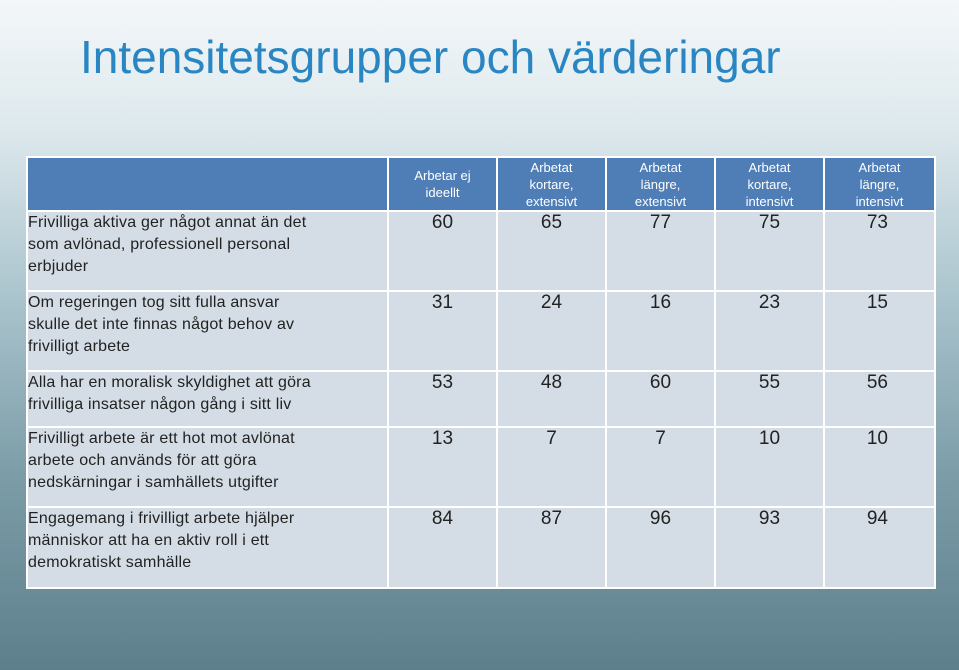 The height and width of the screenshot is (670, 959). Describe the element at coordinates (769, 399) in the screenshot. I see `table-cell: 55` at that location.